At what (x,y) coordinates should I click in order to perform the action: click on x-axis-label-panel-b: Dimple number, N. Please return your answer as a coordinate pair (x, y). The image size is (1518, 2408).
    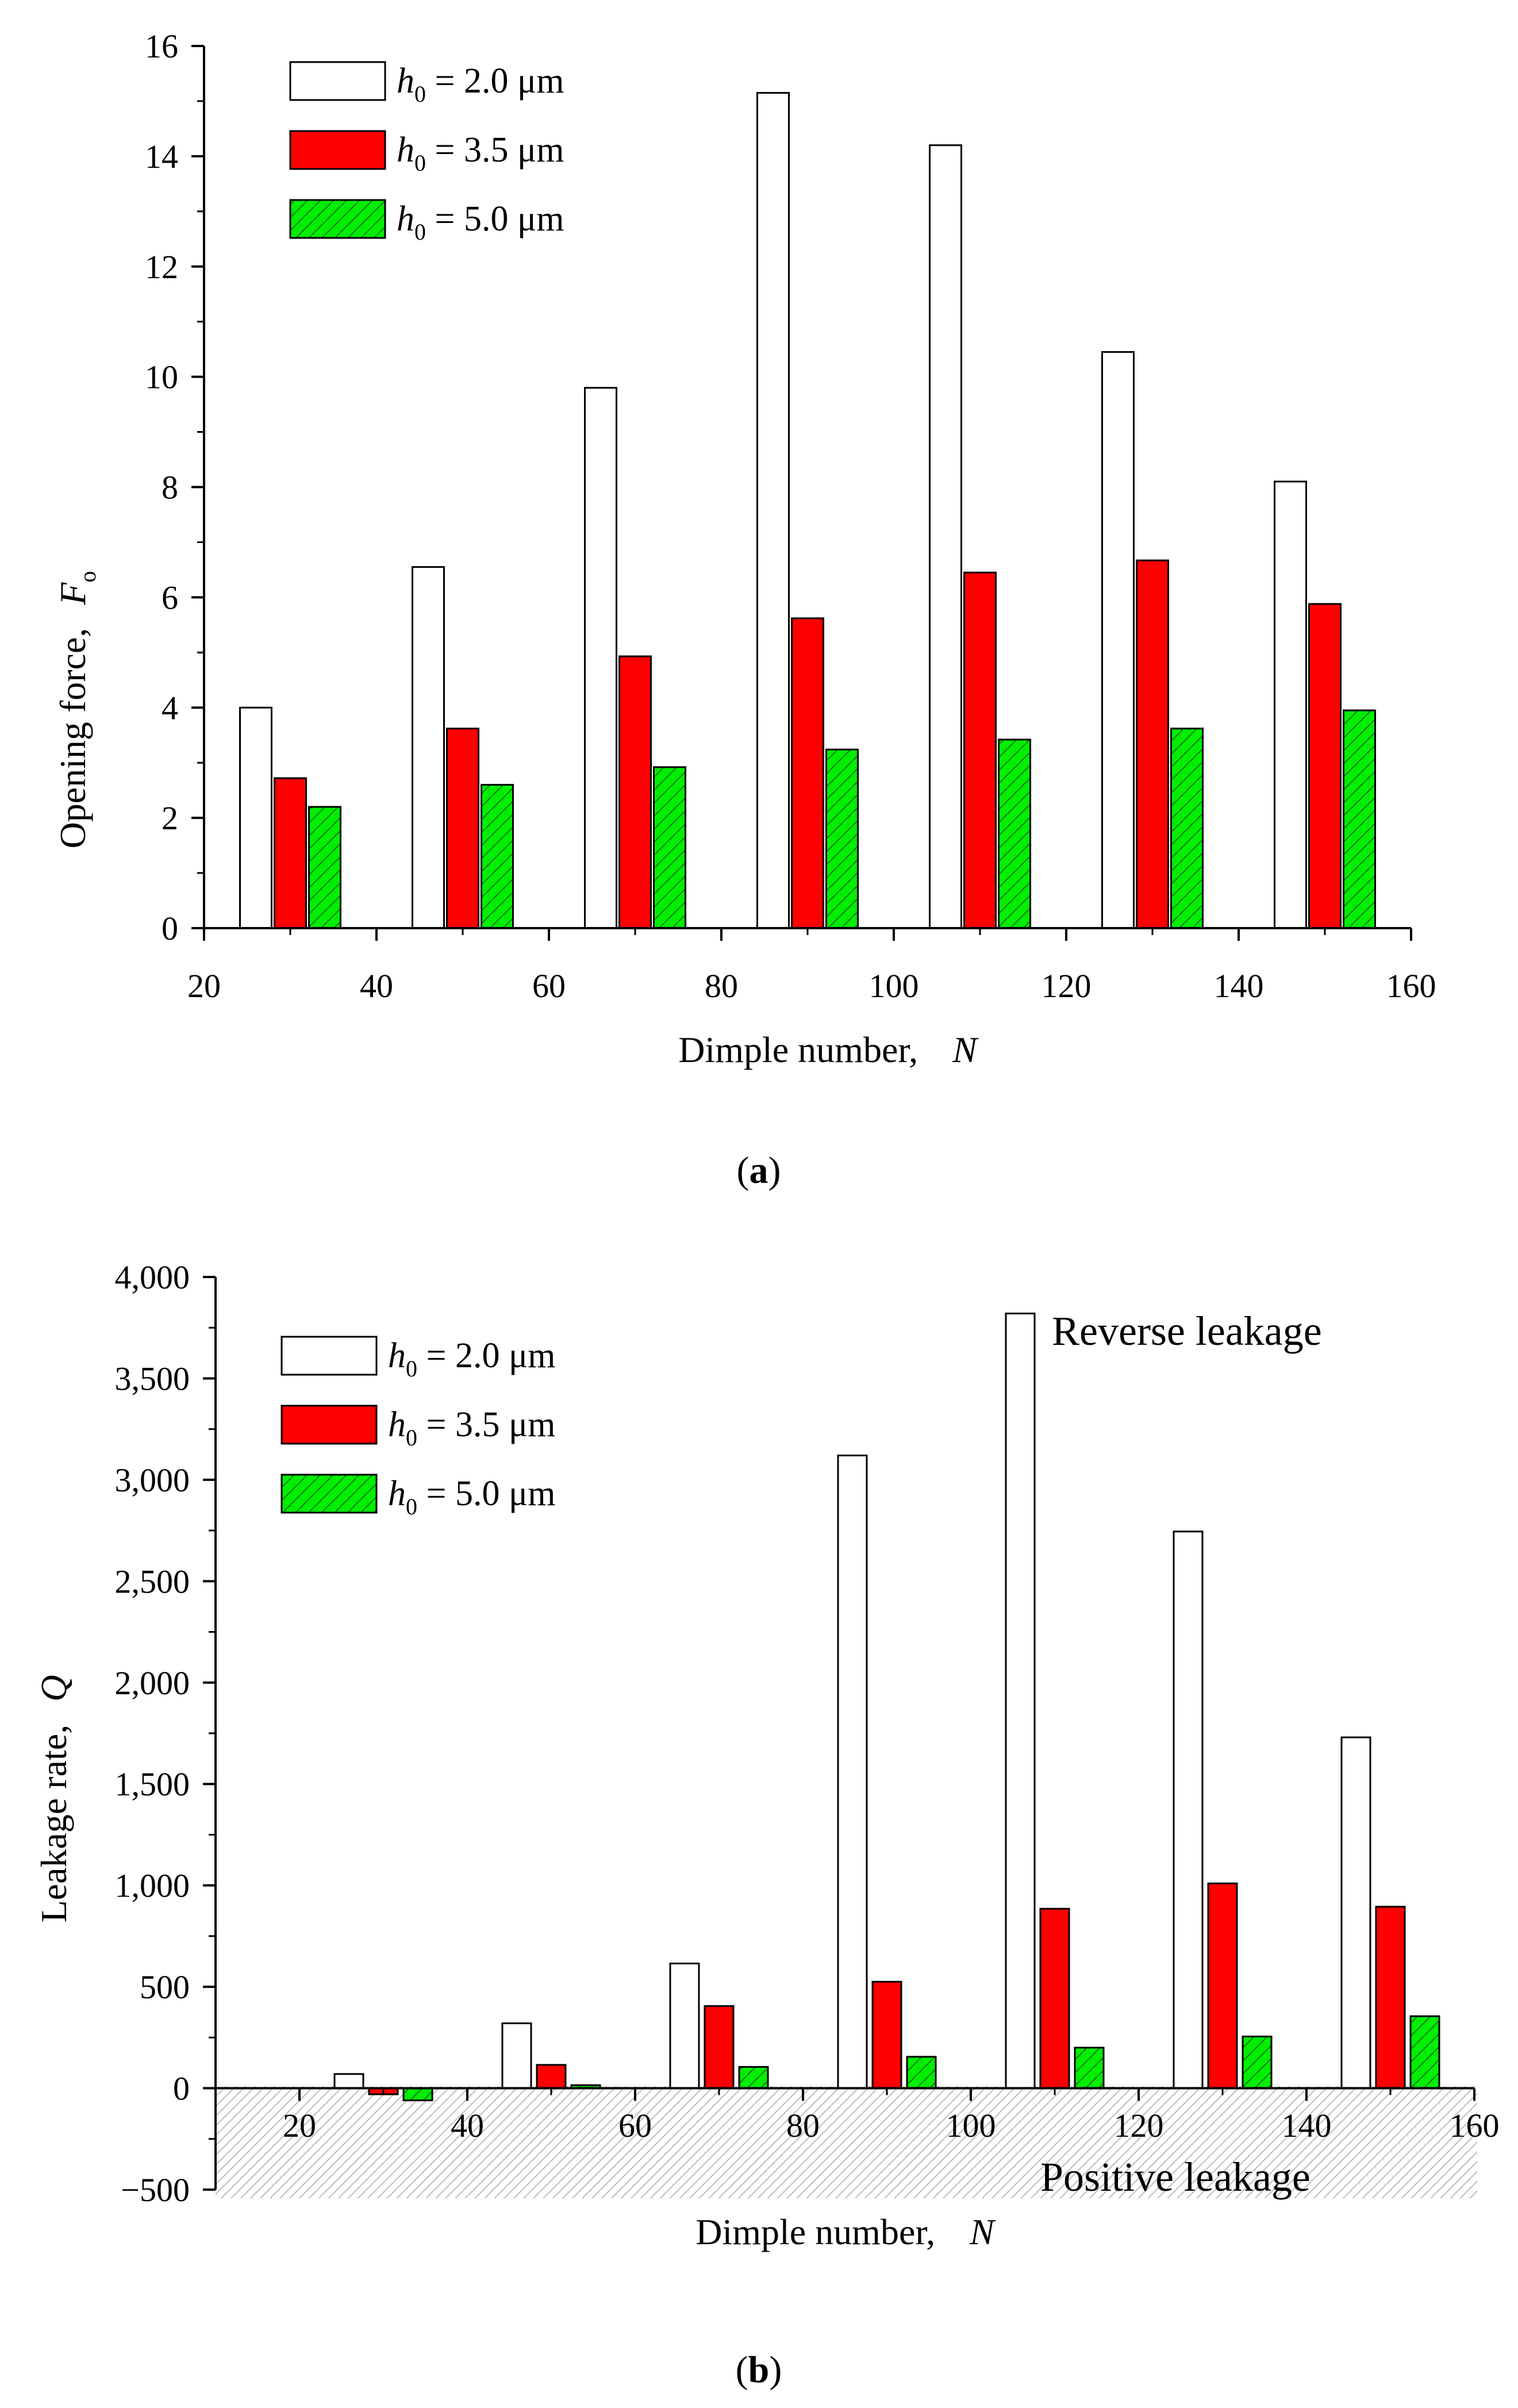
    Looking at the image, I should click on (846, 2231).